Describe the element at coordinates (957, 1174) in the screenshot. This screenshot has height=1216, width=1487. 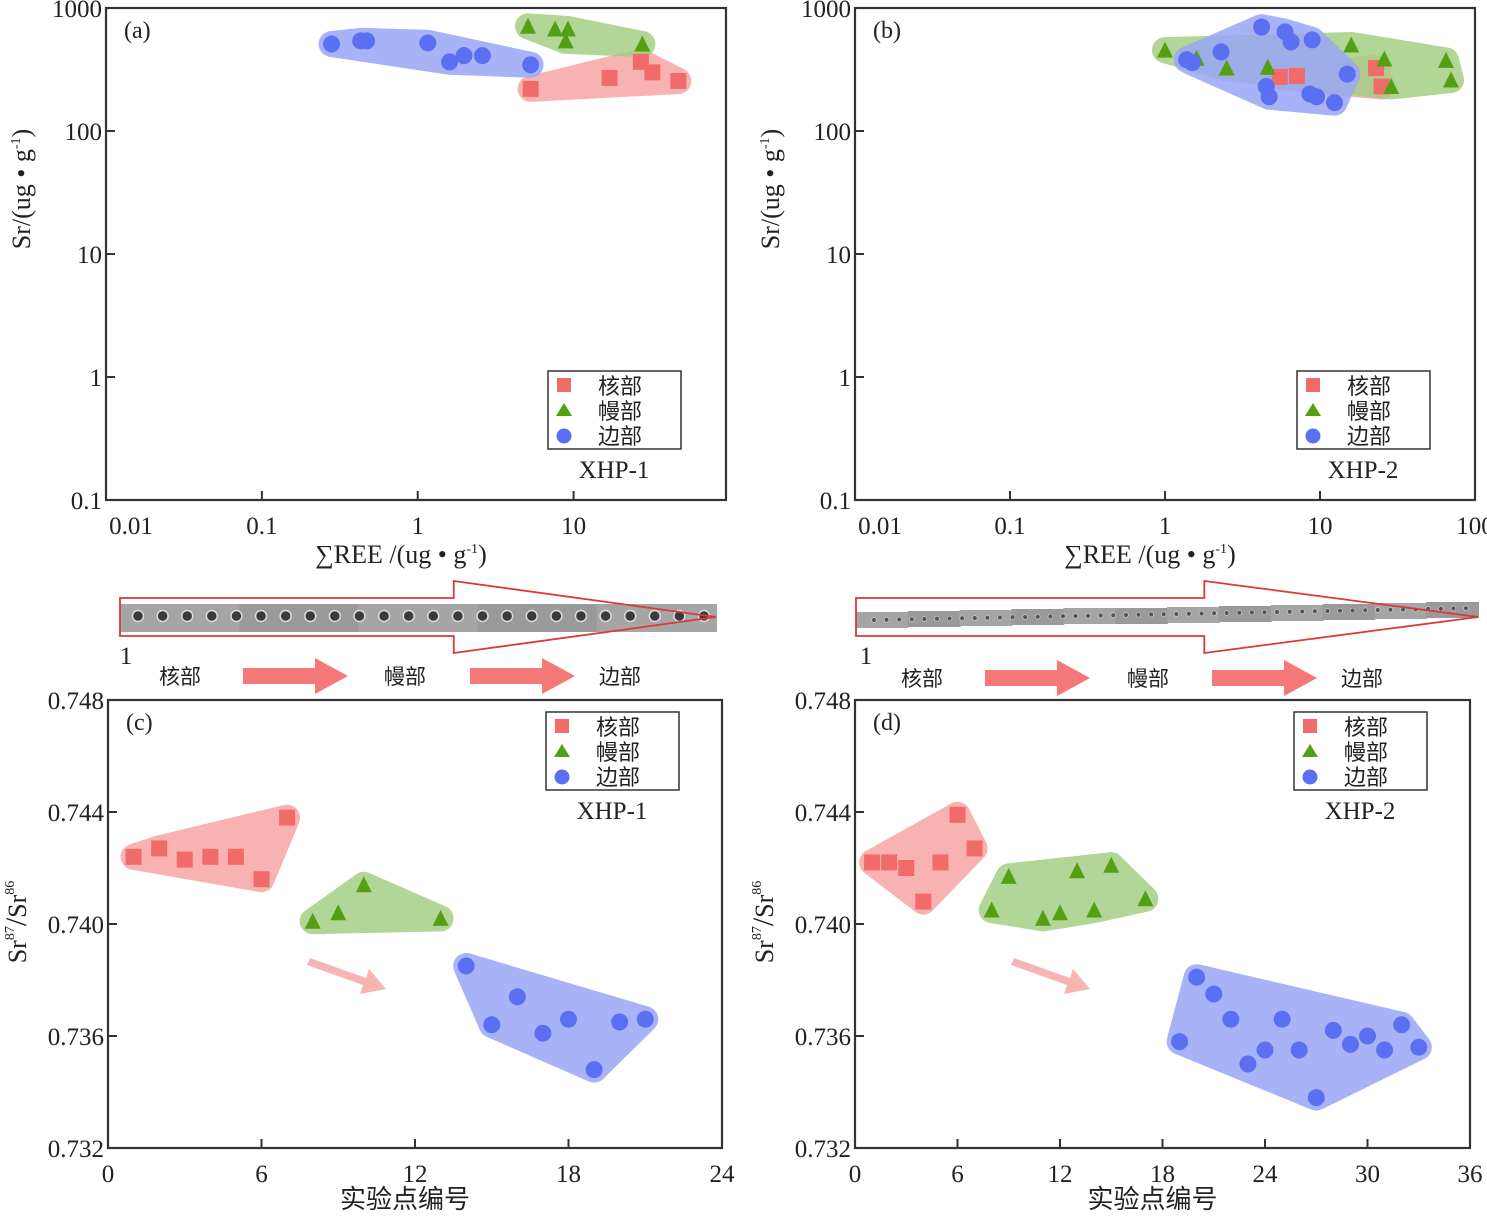
I see `x-tick-label: 6` at that location.